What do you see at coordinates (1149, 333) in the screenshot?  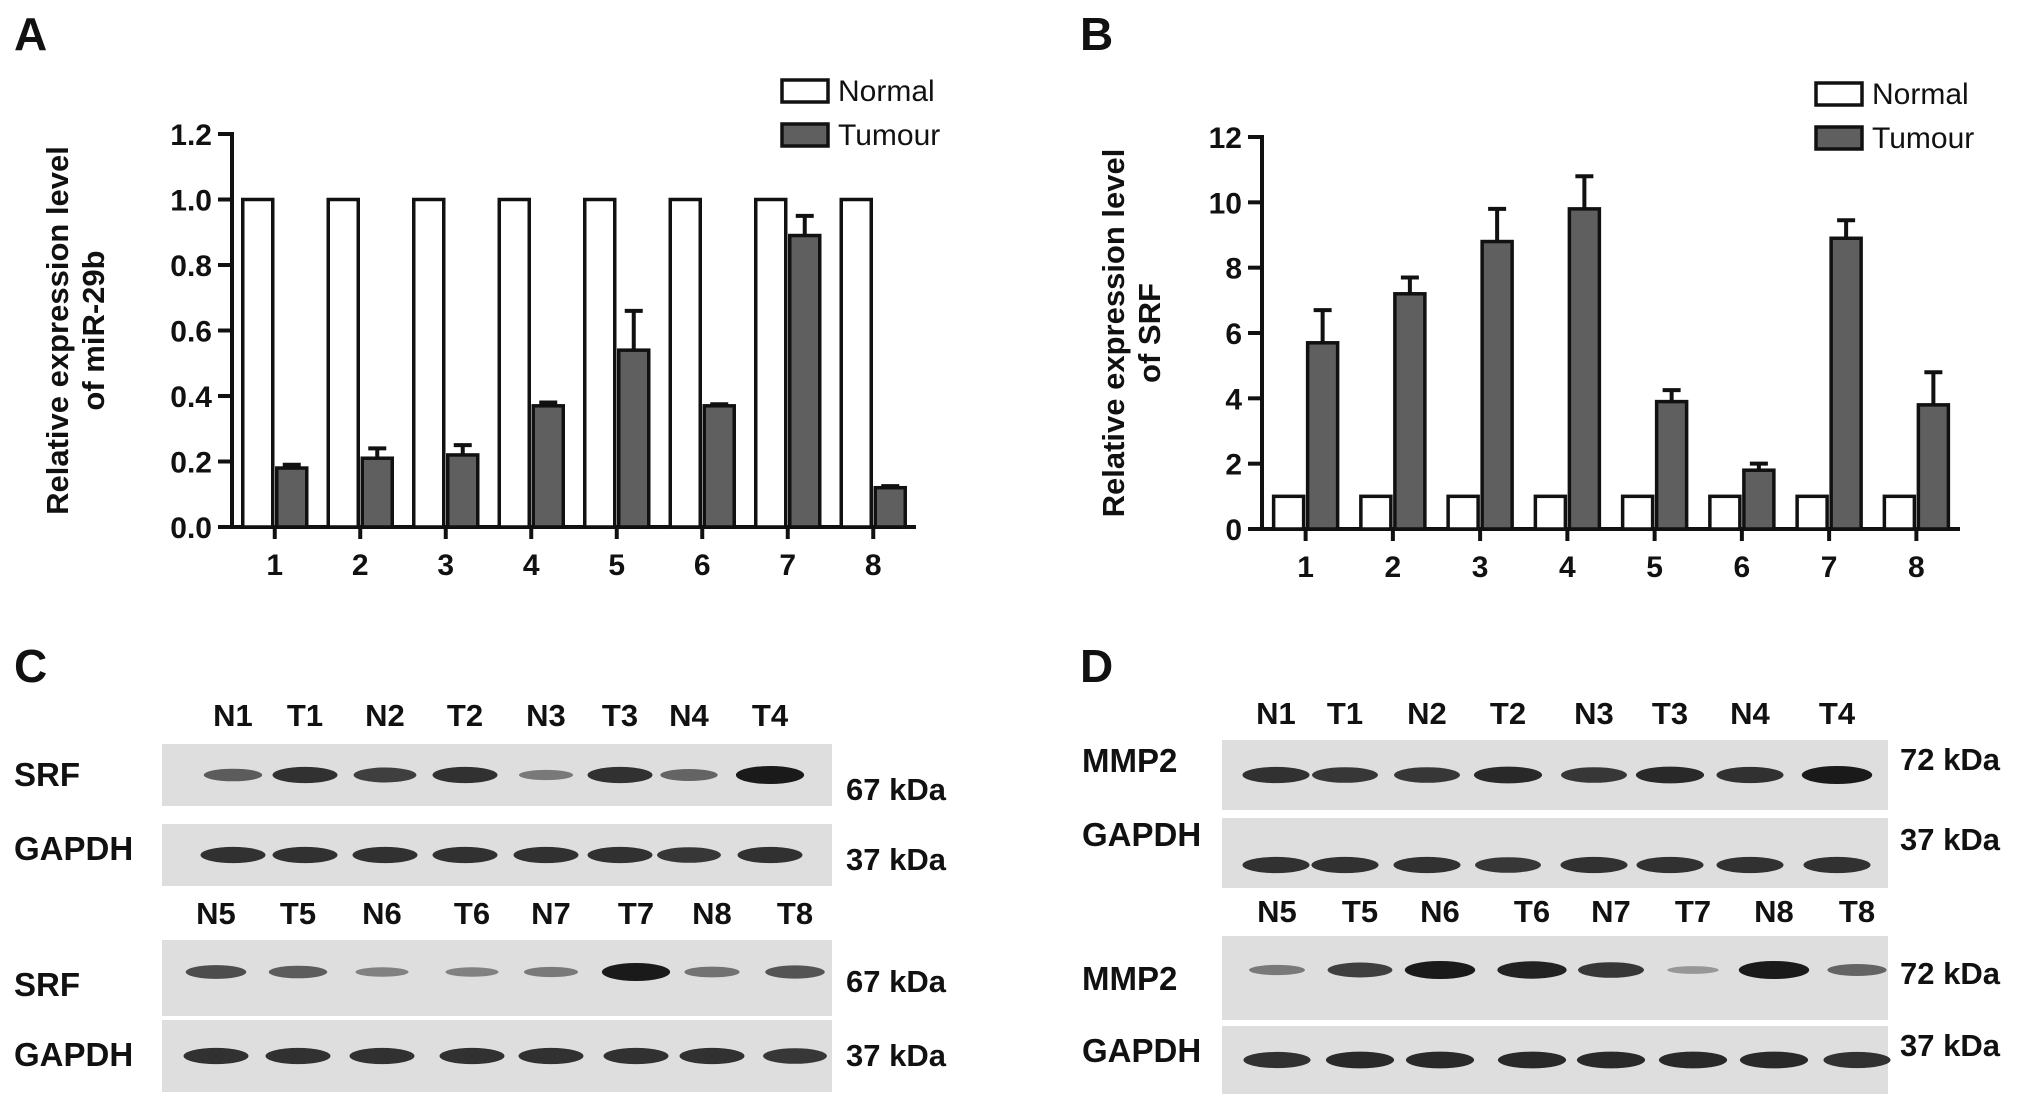 I see `y-axis-label: of SRF` at bounding box center [1149, 333].